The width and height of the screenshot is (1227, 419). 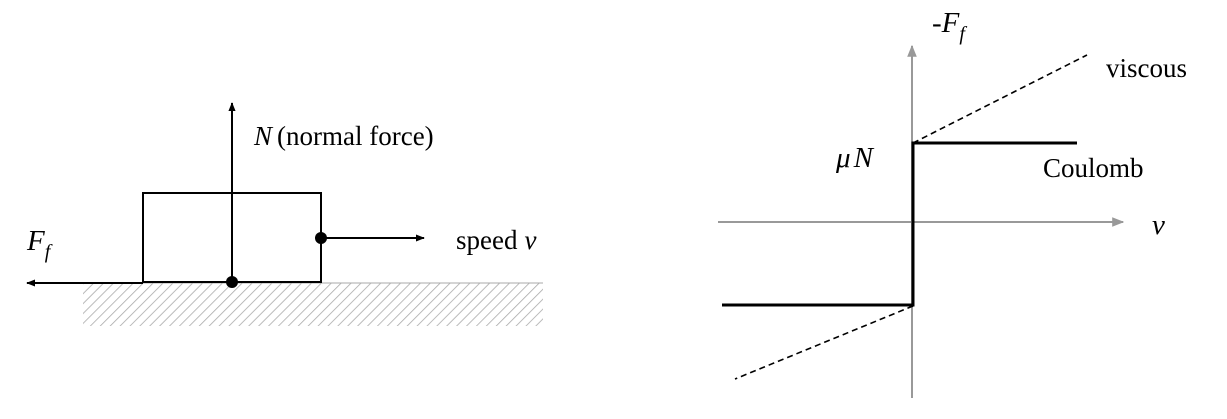 I want to click on normal-force-origin-dot, so click(x=232, y=282).